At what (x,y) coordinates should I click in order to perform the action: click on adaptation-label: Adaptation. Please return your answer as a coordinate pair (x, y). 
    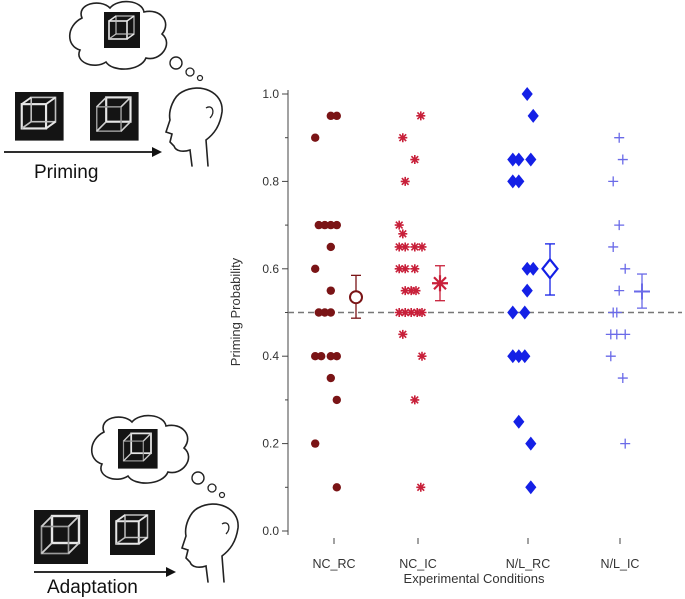
    Looking at the image, I should click on (92, 587).